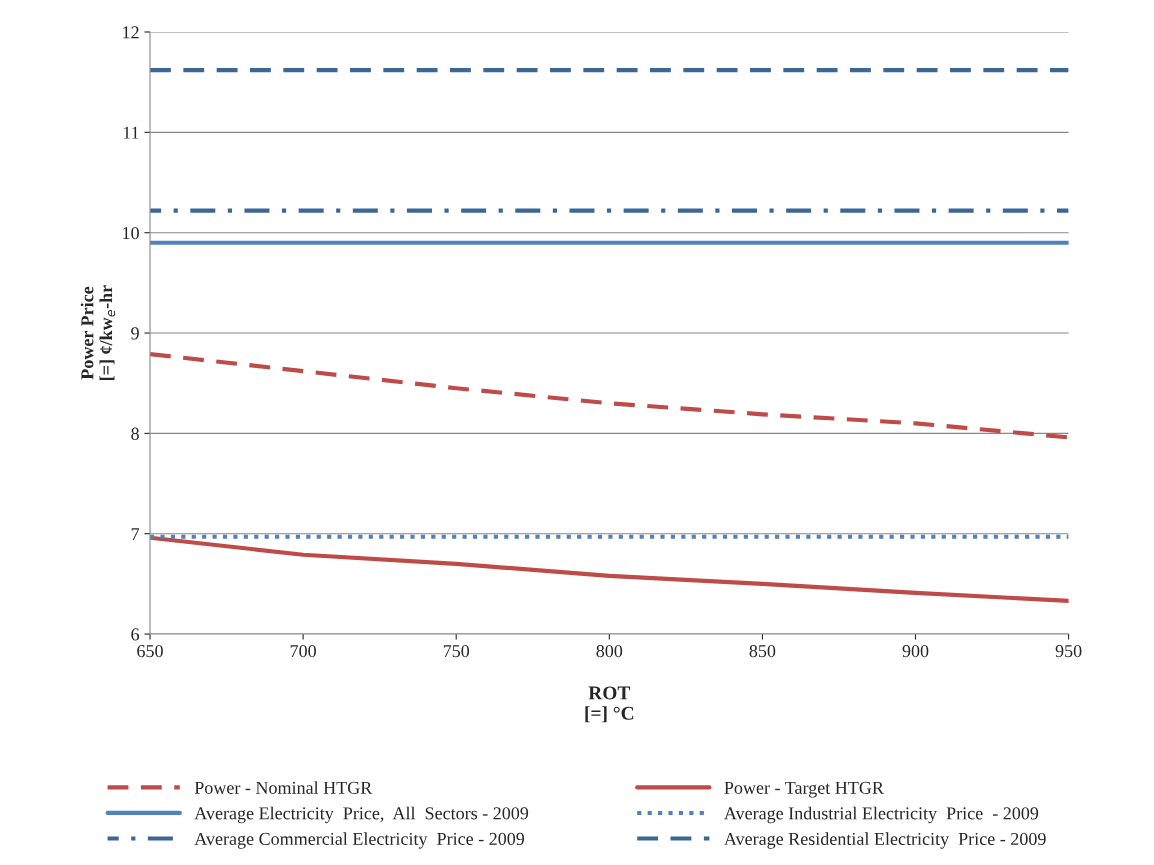 This screenshot has width=1154, height=865. I want to click on y-tick-label: 8, so click(135, 433).